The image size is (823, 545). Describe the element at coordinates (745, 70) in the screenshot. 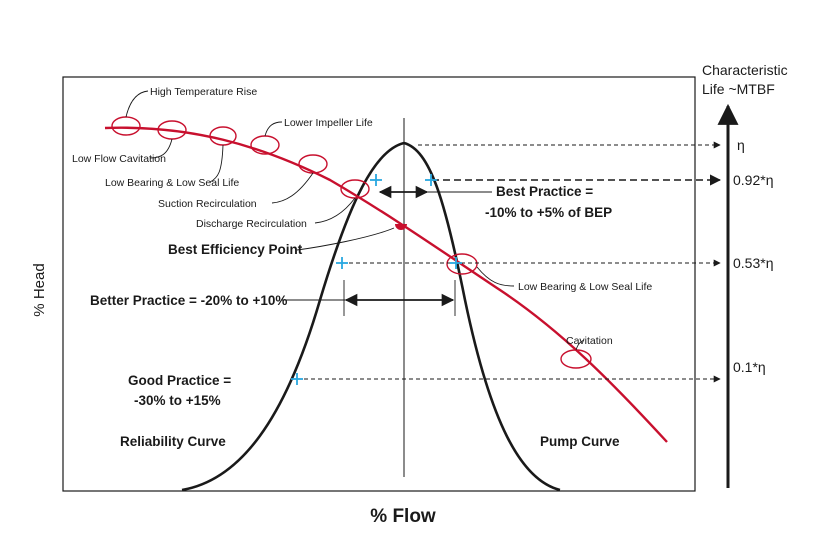

I see `right-axis-title-1: Characteristic` at that location.